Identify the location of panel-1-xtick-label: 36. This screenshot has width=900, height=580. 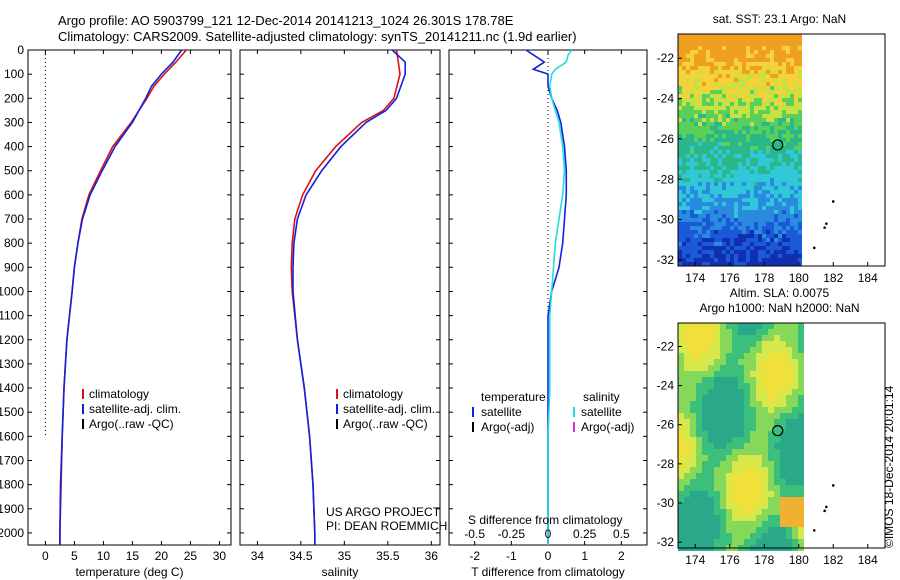
(432, 556).